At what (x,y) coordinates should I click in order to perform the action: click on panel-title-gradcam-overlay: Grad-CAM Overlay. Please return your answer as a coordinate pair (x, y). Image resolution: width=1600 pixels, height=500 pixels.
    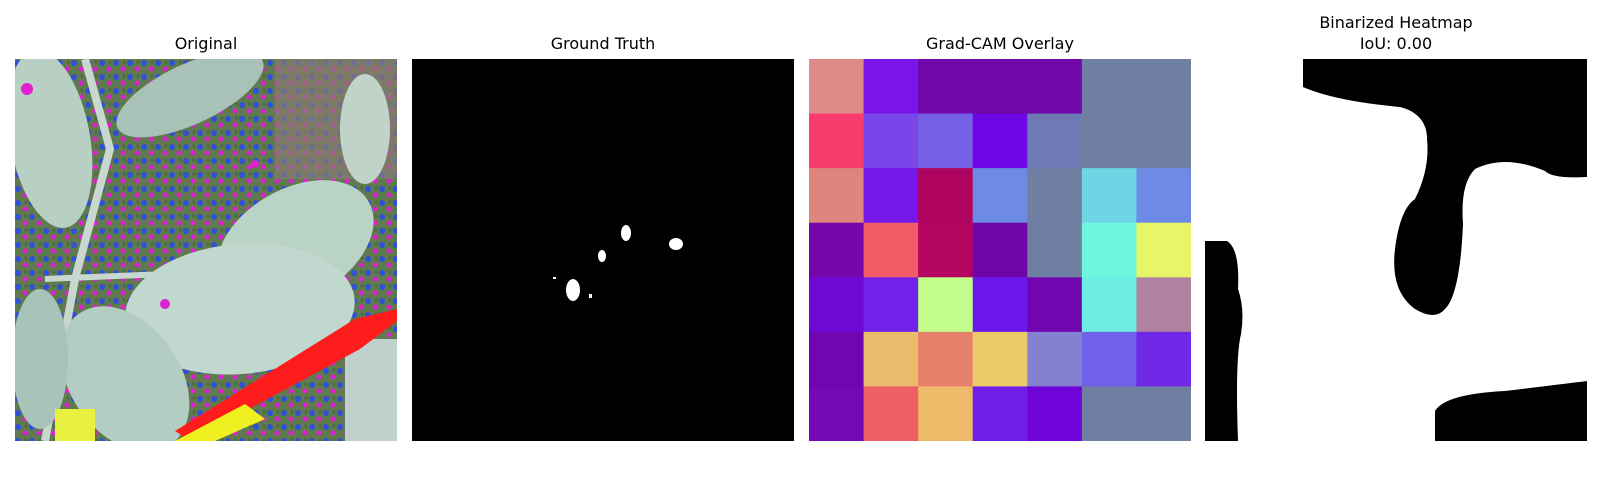
    Looking at the image, I should click on (1000, 43).